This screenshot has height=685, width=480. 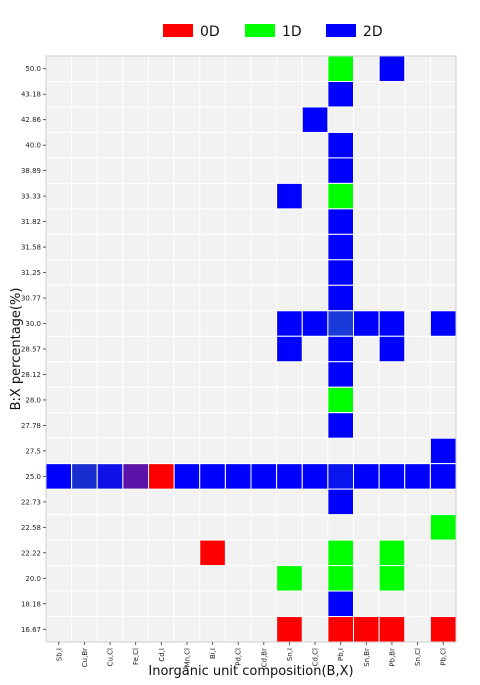 I want to click on y-tick-label: 31.82, so click(x=31, y=222).